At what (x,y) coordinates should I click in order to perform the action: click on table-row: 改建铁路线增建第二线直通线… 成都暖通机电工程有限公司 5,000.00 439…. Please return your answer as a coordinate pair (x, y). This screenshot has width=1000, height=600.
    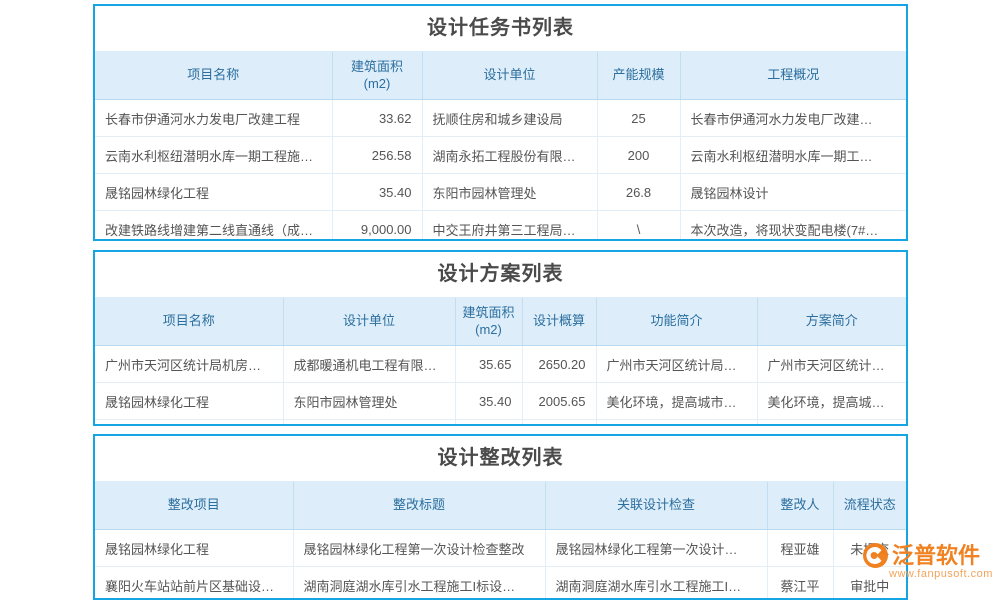
    Looking at the image, I should click on (500, 422).